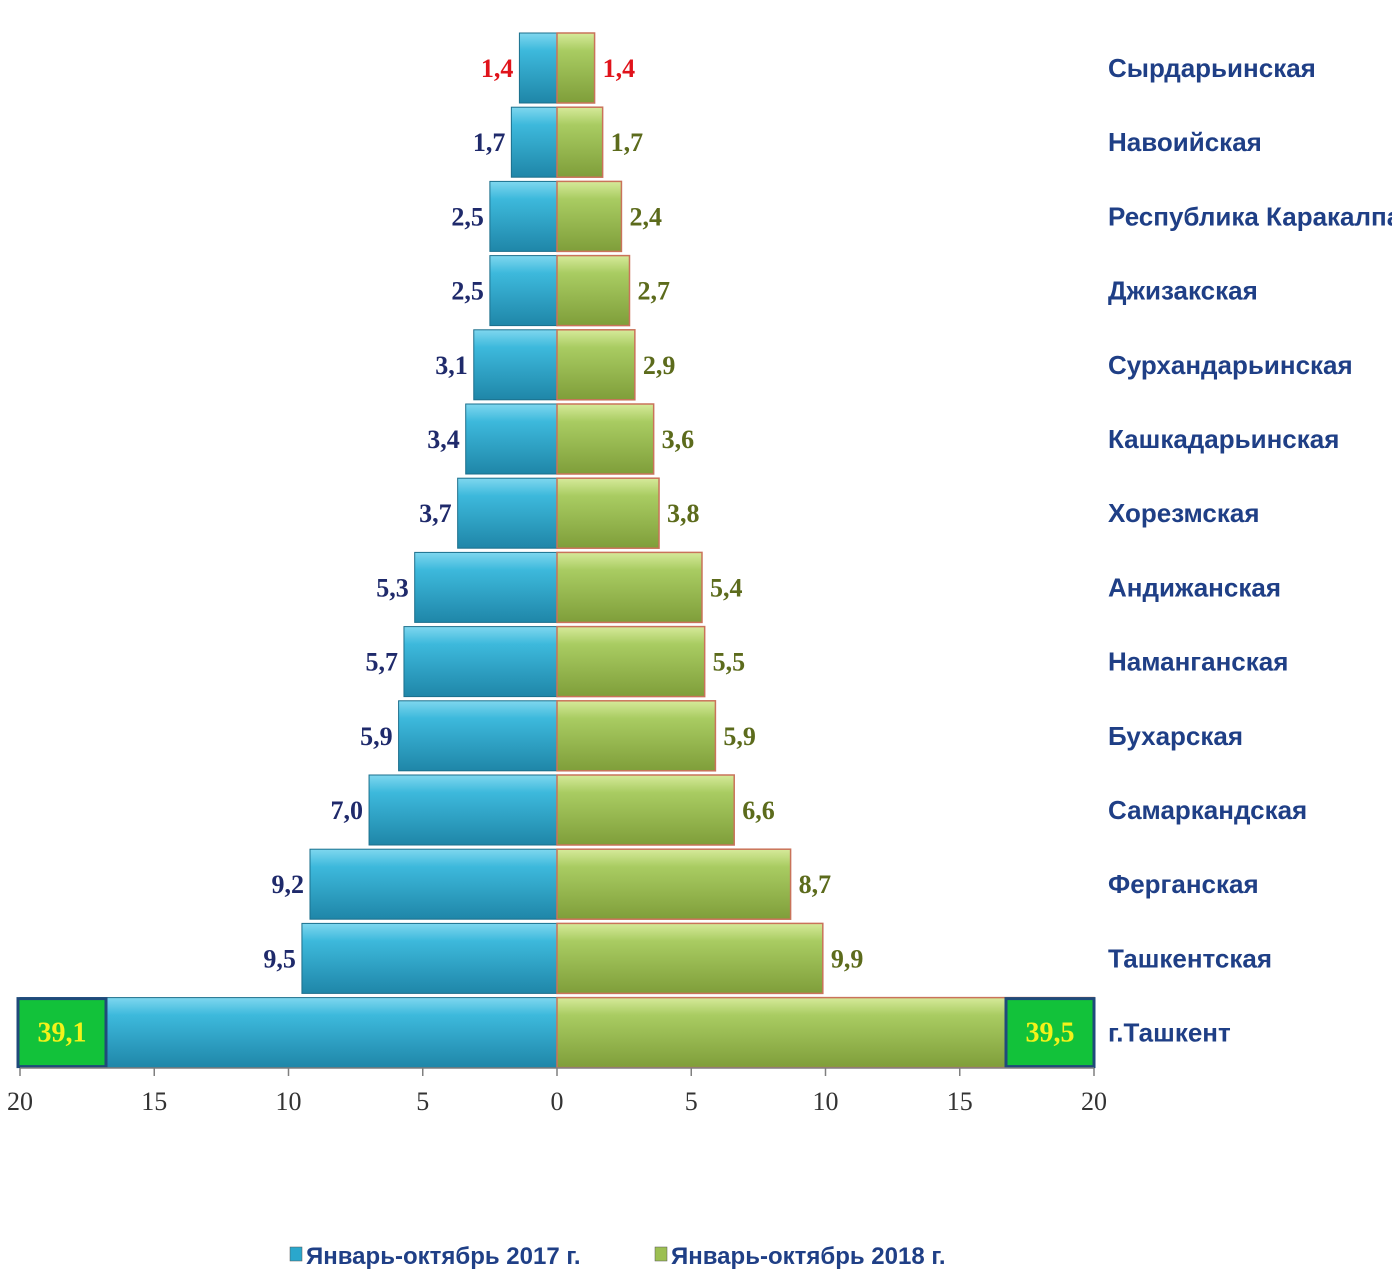  I want to click on value-label-2017-12: 9,5, so click(279, 958).